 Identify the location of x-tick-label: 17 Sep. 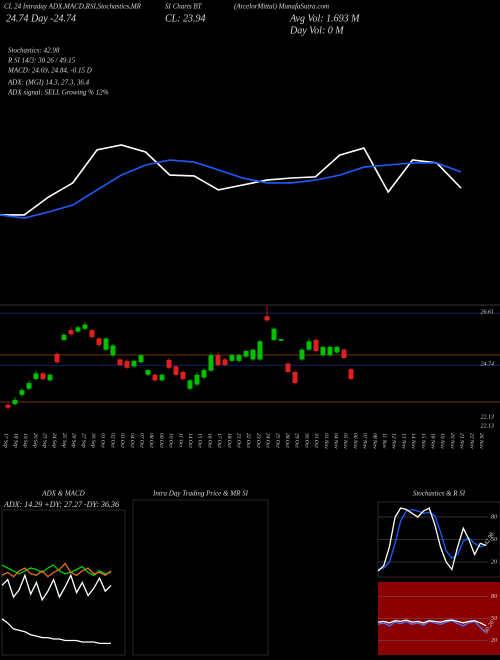
(6, 440).